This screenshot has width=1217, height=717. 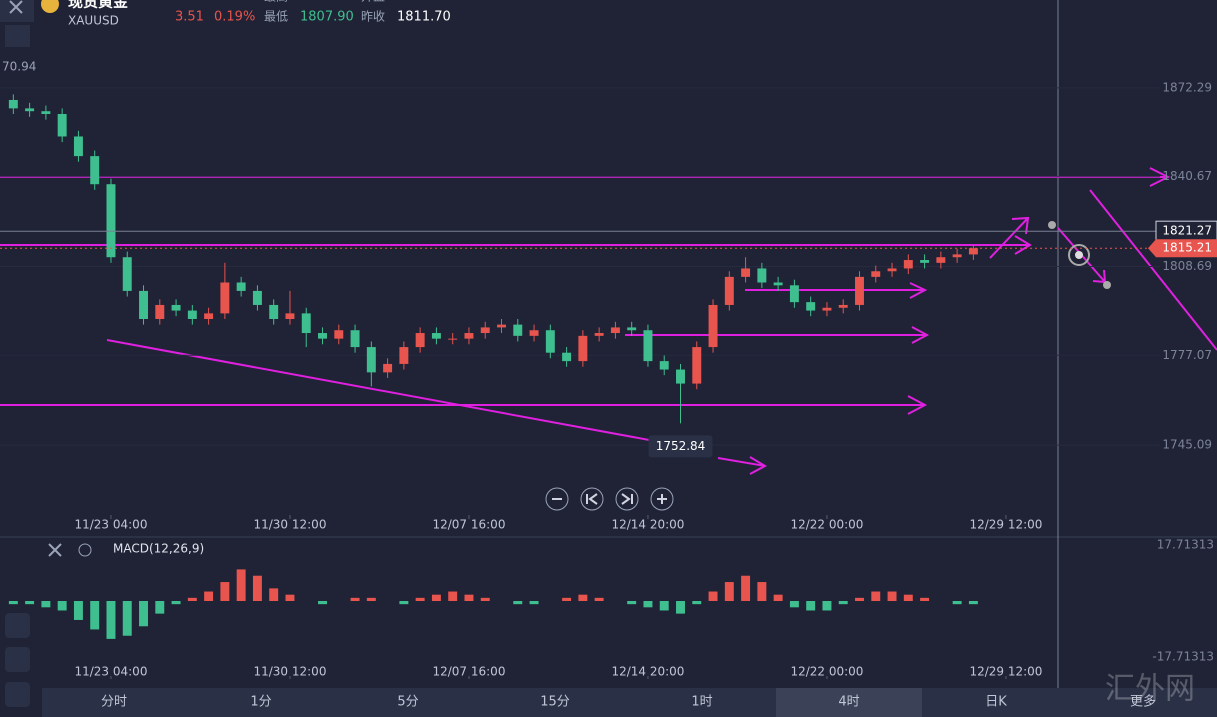 I want to click on y-tick-label: -17.71313, so click(x=1183, y=656).